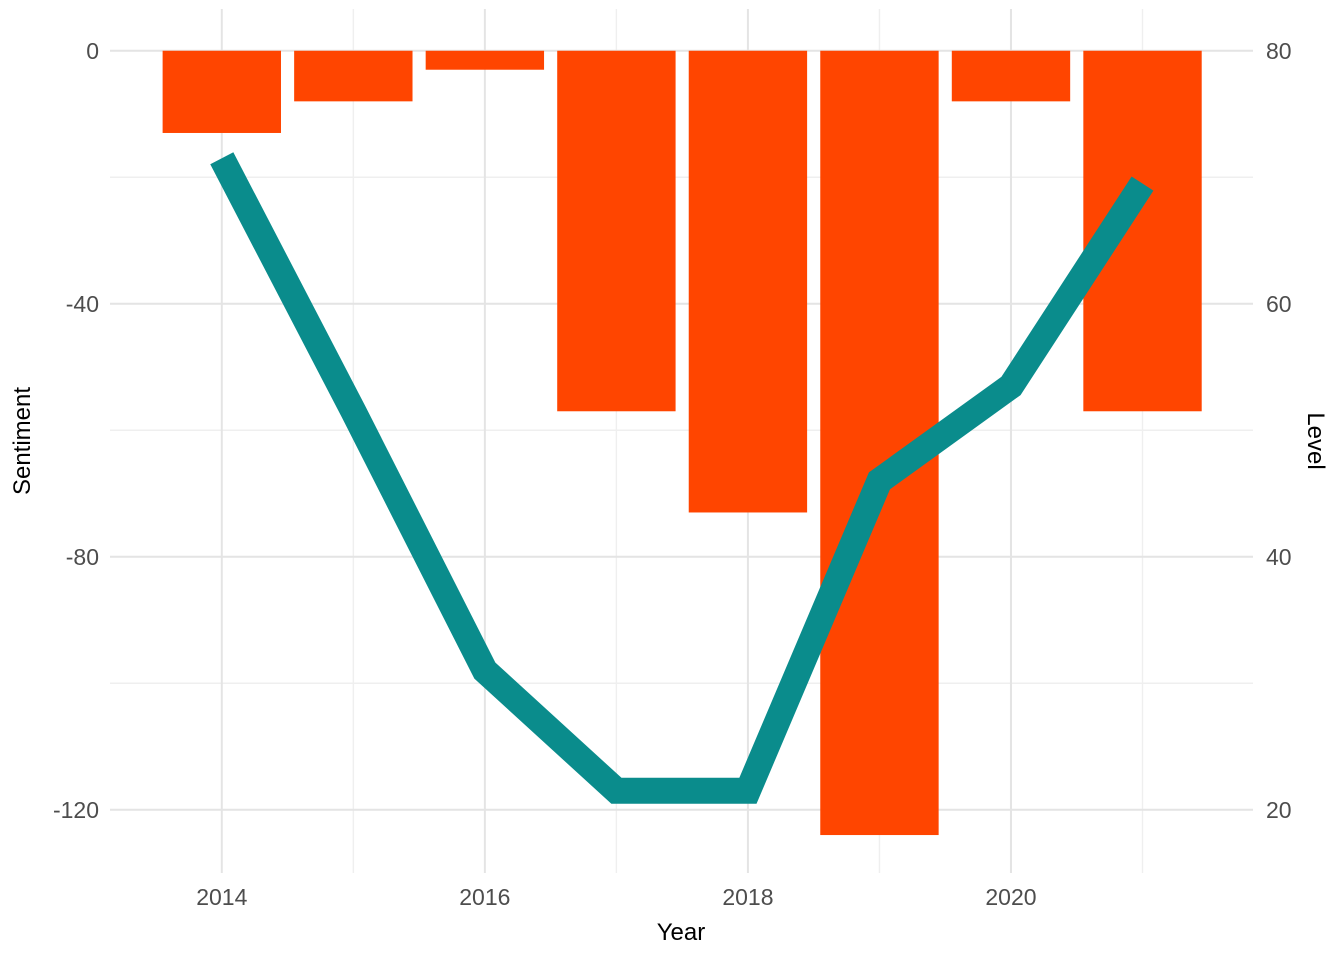 This screenshot has height=960, width=1344. I want to click on y-right-tick-label-60: 60, so click(1279, 304).